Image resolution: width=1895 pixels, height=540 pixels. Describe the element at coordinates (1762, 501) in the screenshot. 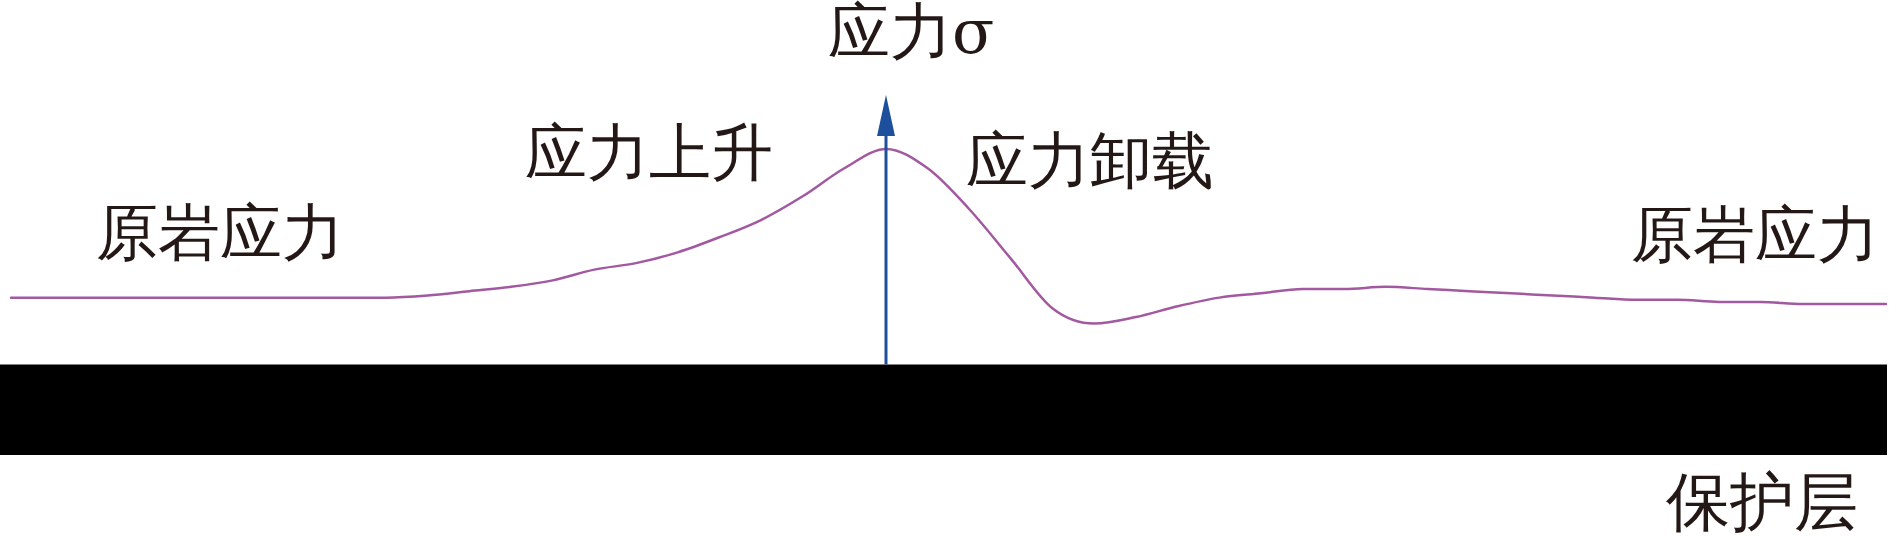

I see `band-label: 保护层` at that location.